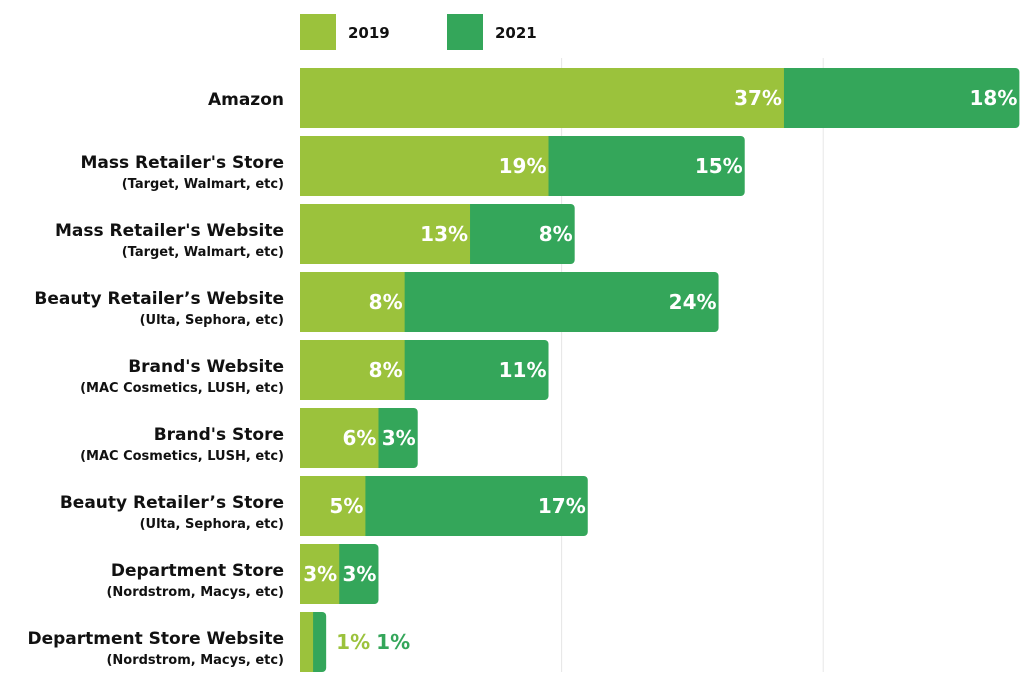 Image resolution: width=1024 pixels, height=683 pixels. Describe the element at coordinates (418, 32) in the screenshot. I see `legend: 2019 2021` at that location.